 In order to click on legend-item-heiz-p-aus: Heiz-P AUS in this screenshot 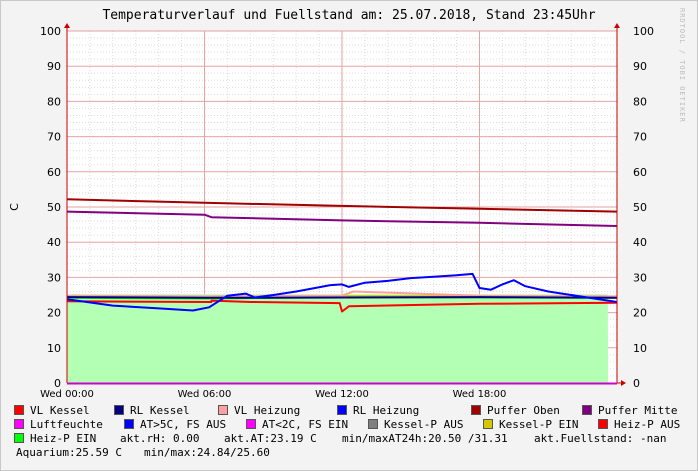, I will do `click(639, 425)`.